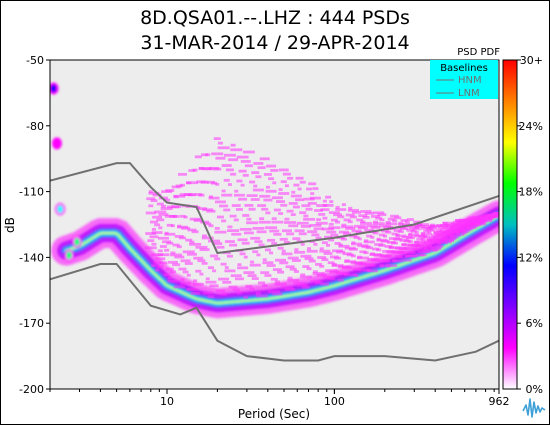 The image size is (550, 425). What do you see at coordinates (530, 225) in the screenshot?
I see `colorbar-ticks: 30+ 24% 18% 12% 6% 0%` at bounding box center [530, 225].